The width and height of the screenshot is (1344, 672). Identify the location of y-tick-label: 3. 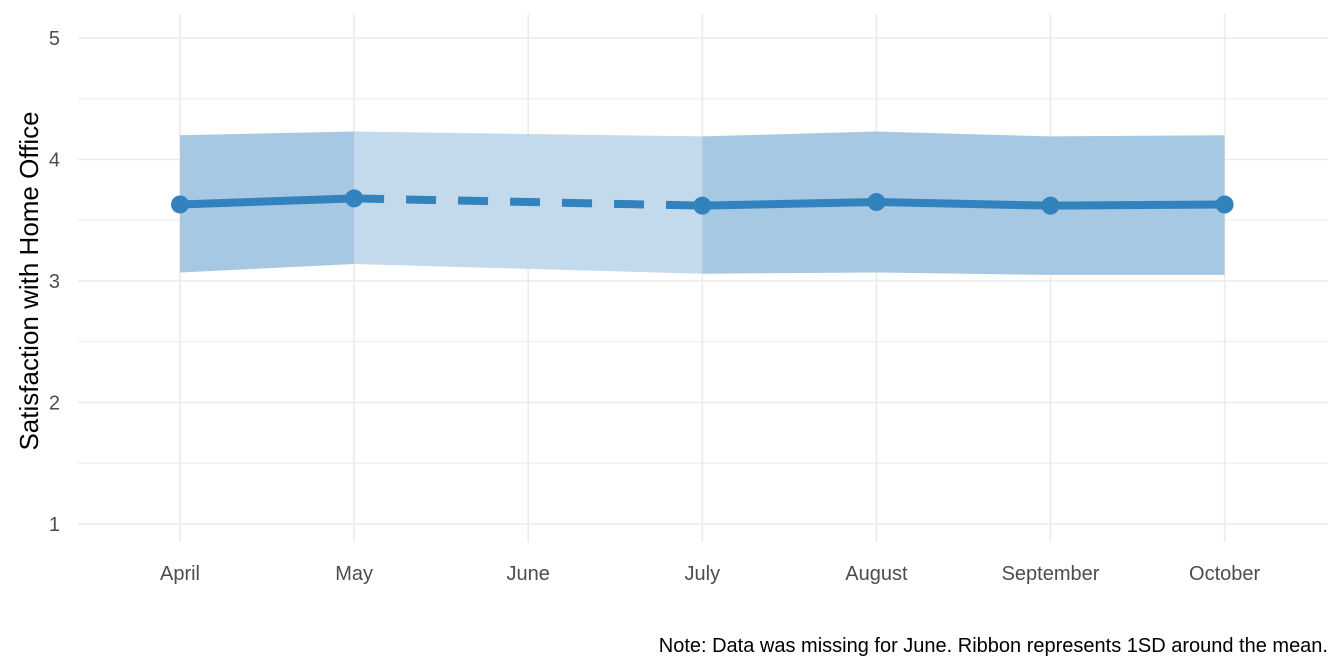
(54, 282).